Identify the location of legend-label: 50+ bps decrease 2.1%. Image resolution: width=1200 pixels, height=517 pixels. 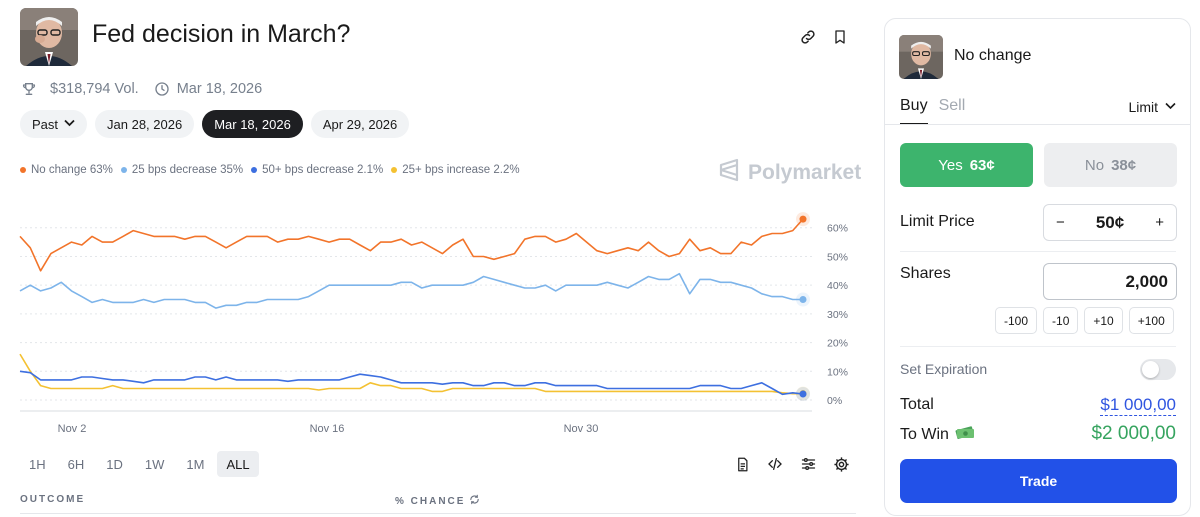
(323, 170).